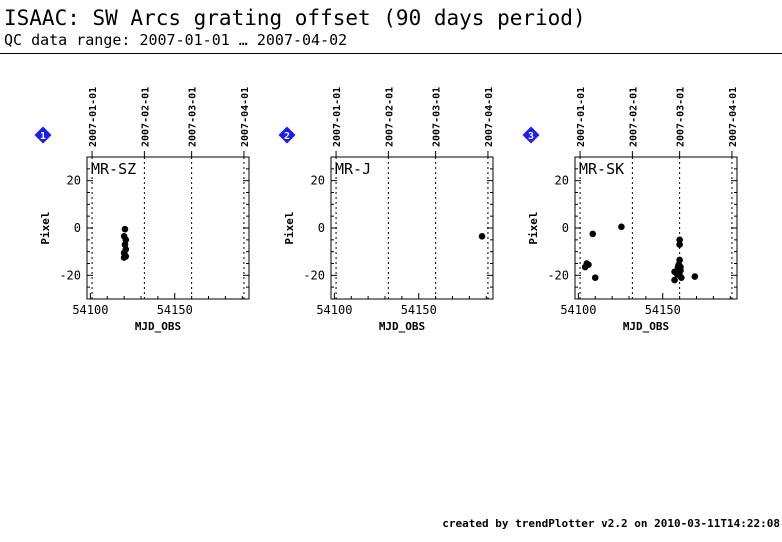 The height and width of the screenshot is (542, 782). Describe the element at coordinates (353, 169) in the screenshot. I see `panel-label: MR-J` at that location.